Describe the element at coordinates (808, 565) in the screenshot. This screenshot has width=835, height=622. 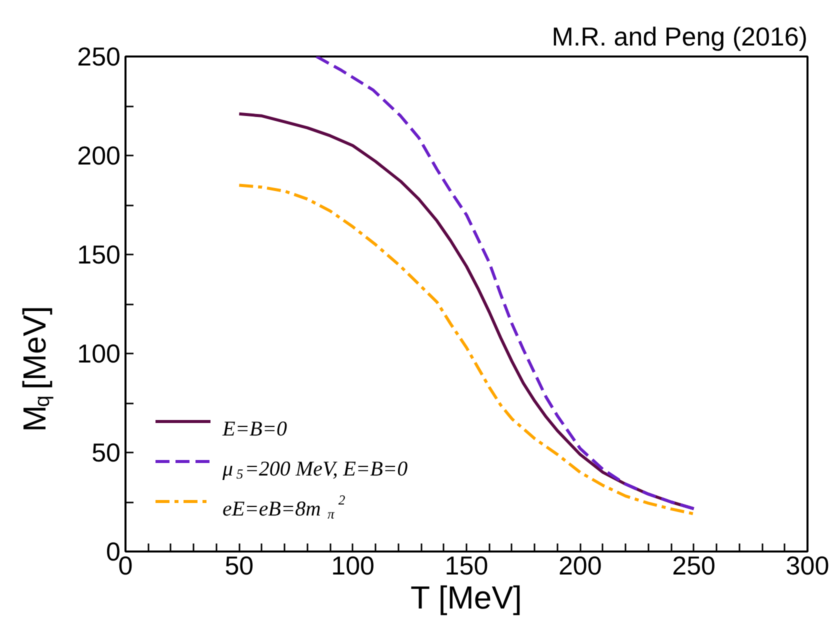
I see `x-tick-label: 300` at that location.